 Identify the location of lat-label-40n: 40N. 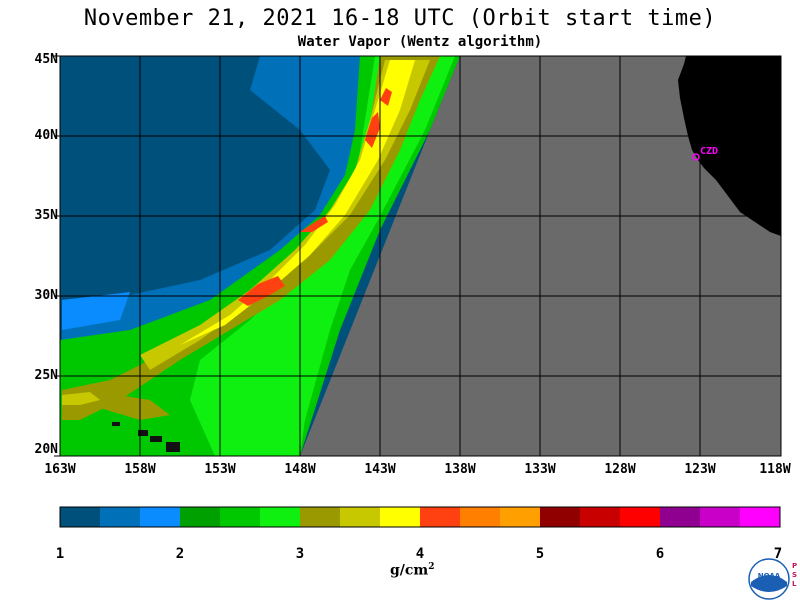
(46, 135).